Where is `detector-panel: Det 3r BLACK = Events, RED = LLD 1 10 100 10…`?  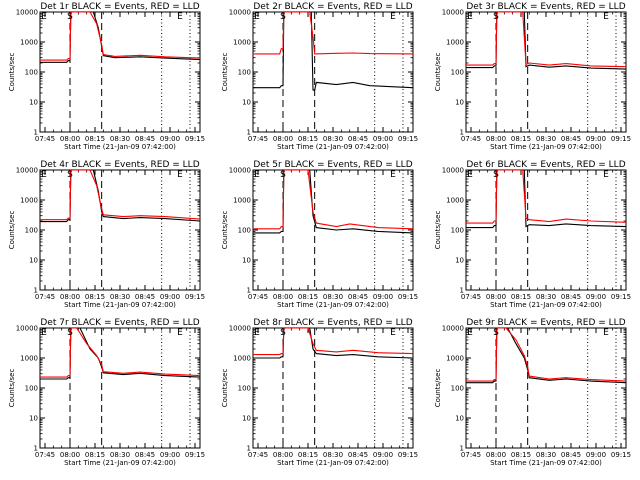 detector-panel: Det 3r BLACK = Events, RED = LLD 1 10 100 10… is located at coordinates (532, 76).